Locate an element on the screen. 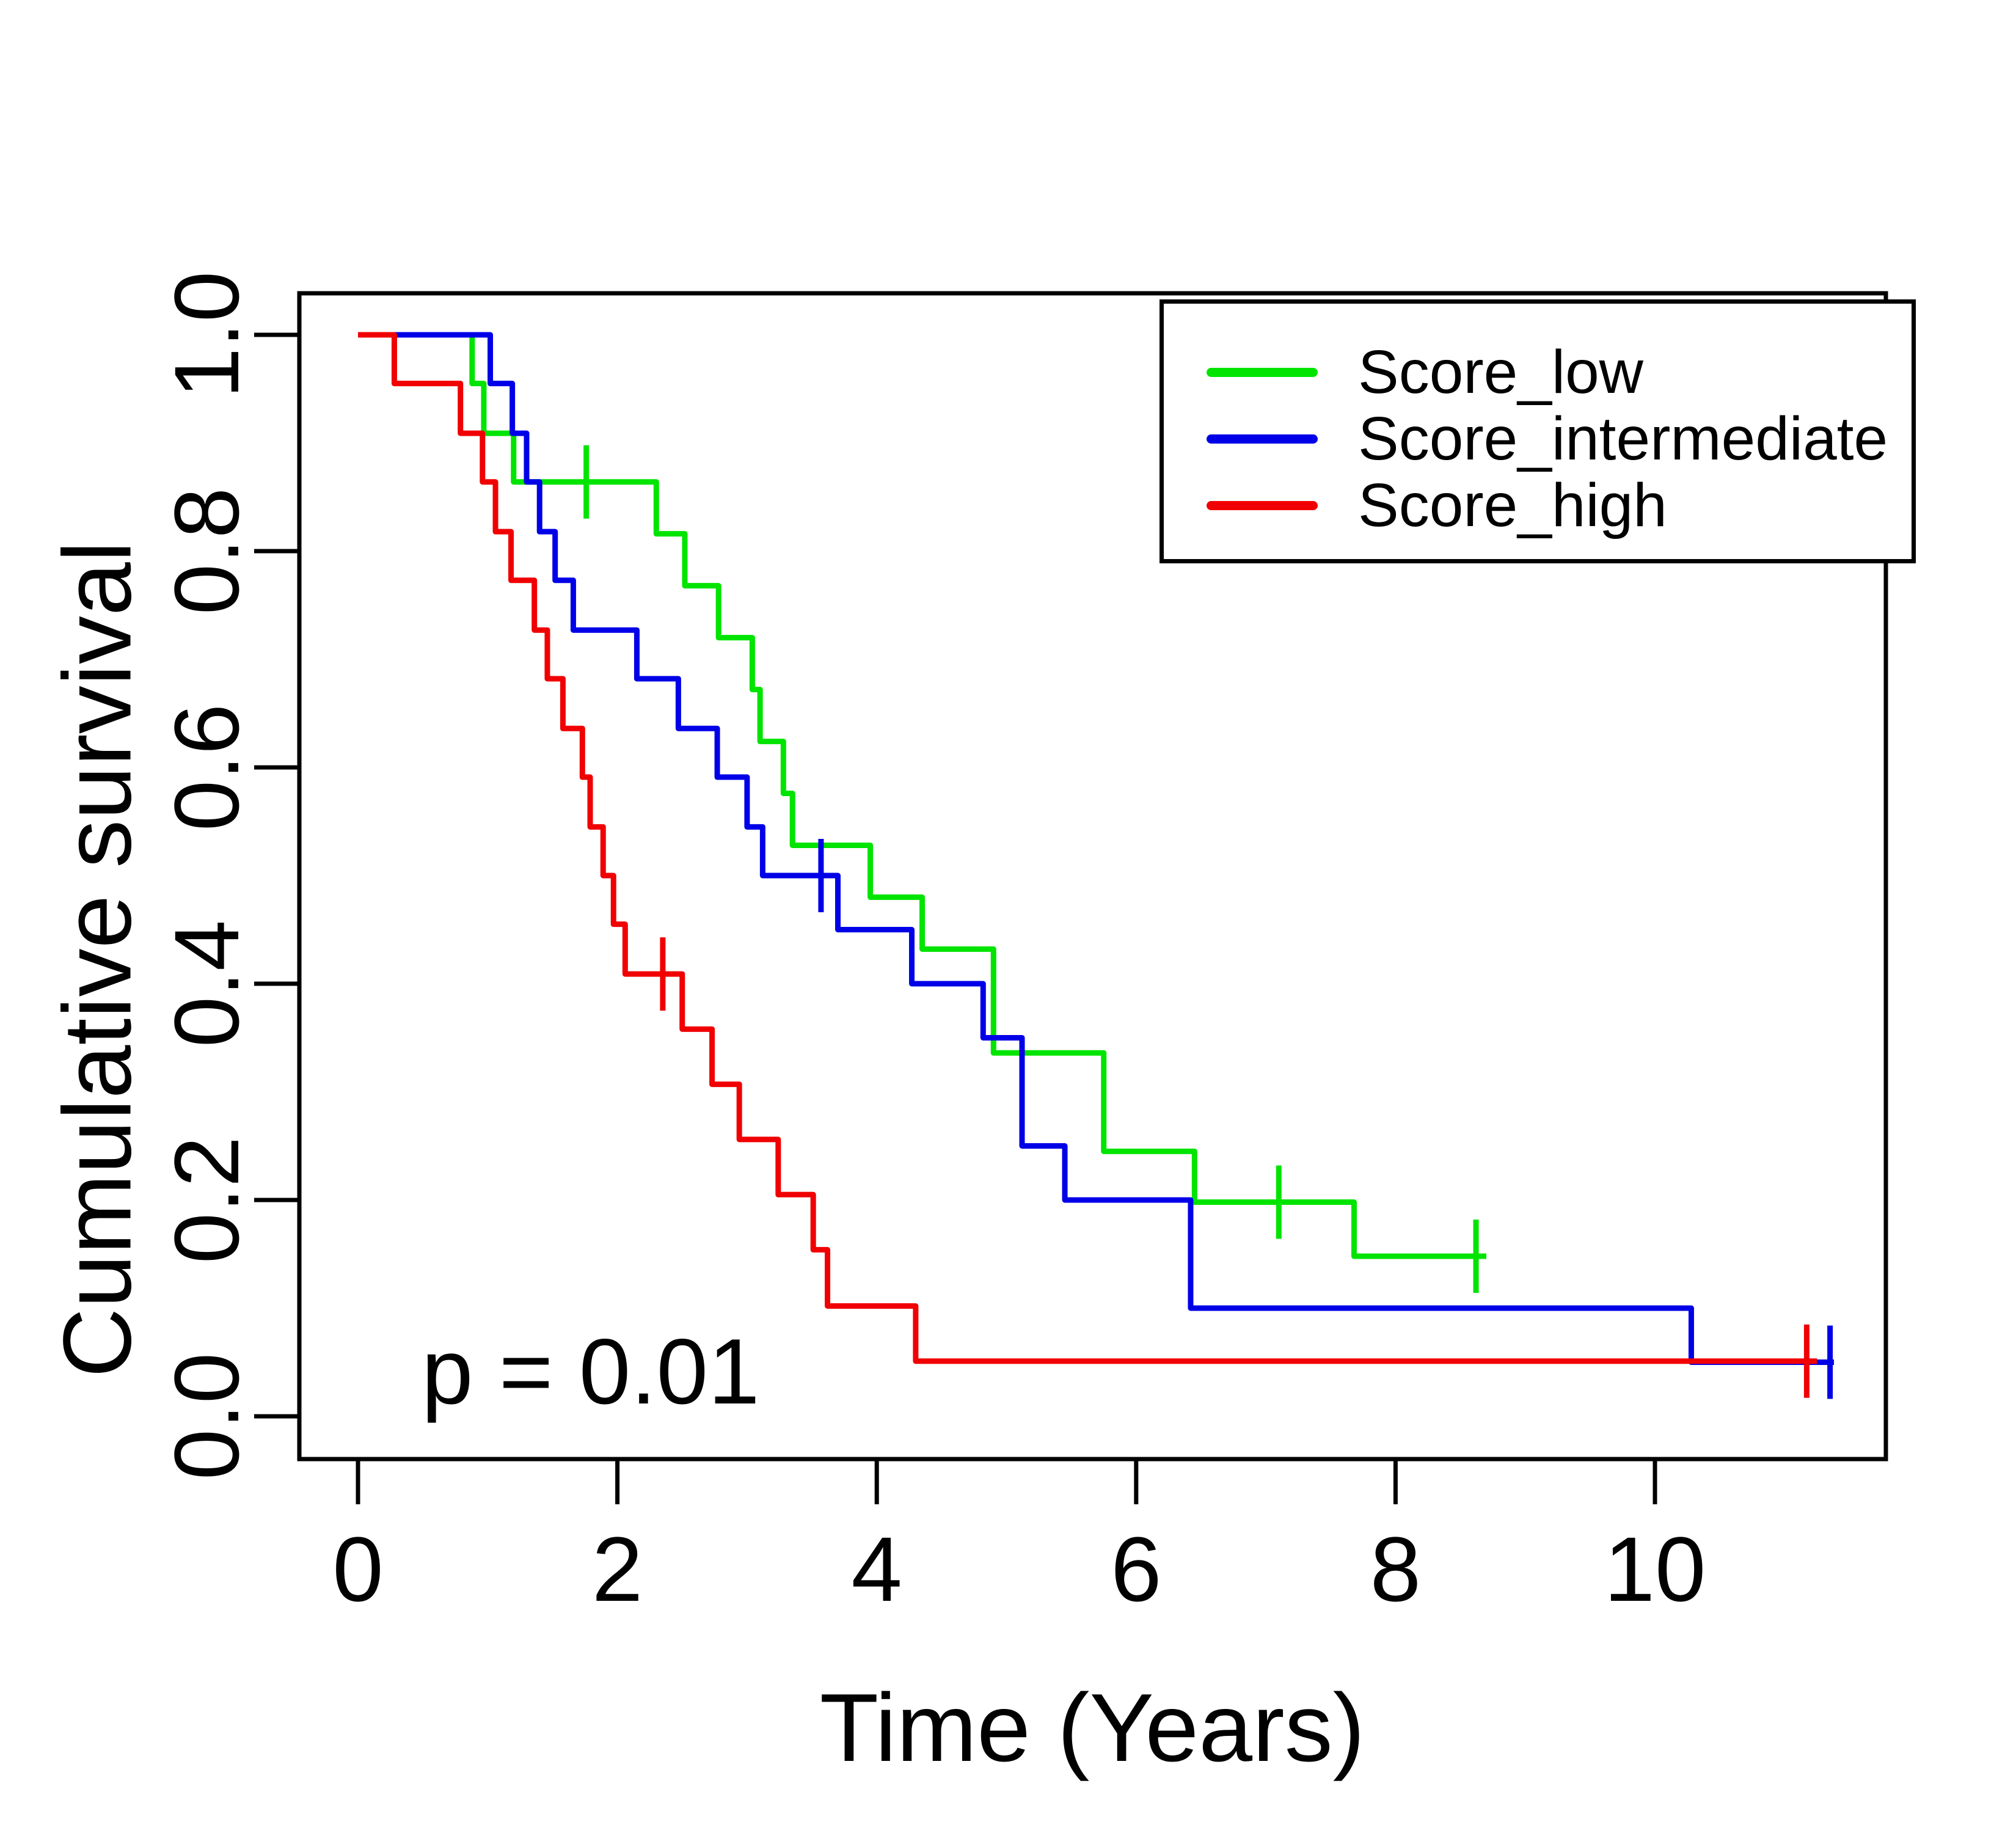 The height and width of the screenshot is (1833, 2016). y-tick-label: 0.4 is located at coordinates (206, 984).